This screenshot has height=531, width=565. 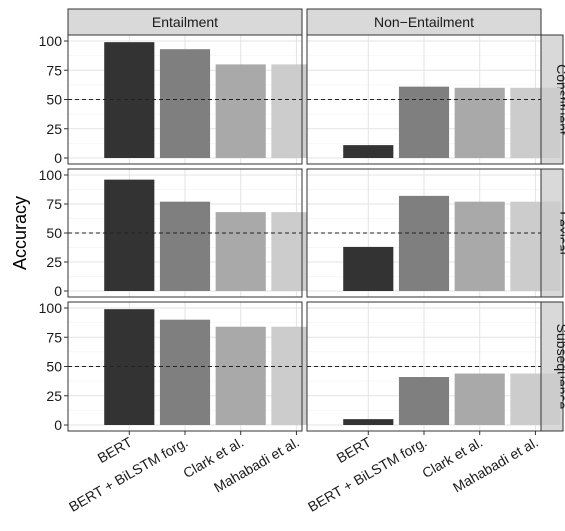 I want to click on bar-non-entailment-constituent-bert-bilstm-forg, so click(x=424, y=122).